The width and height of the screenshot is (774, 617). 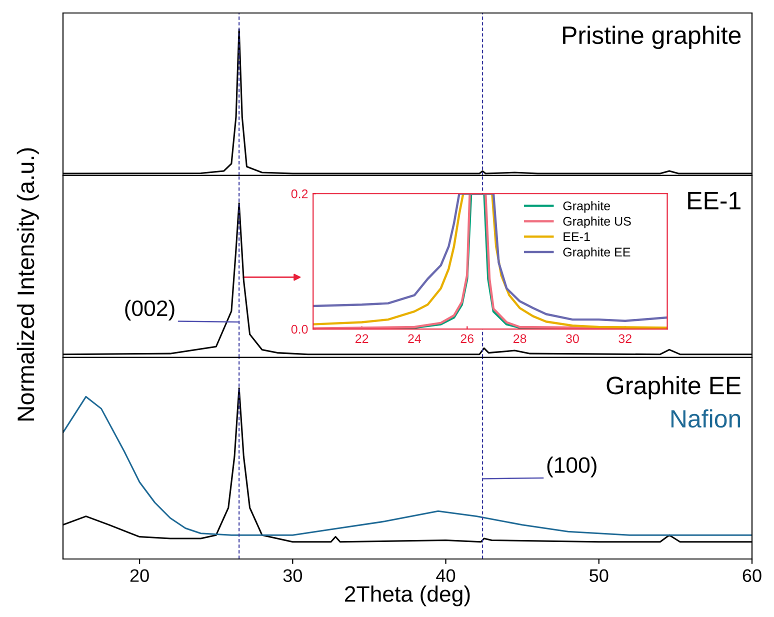 What do you see at coordinates (415, 338) in the screenshot?
I see `x-tick-label: 24` at bounding box center [415, 338].